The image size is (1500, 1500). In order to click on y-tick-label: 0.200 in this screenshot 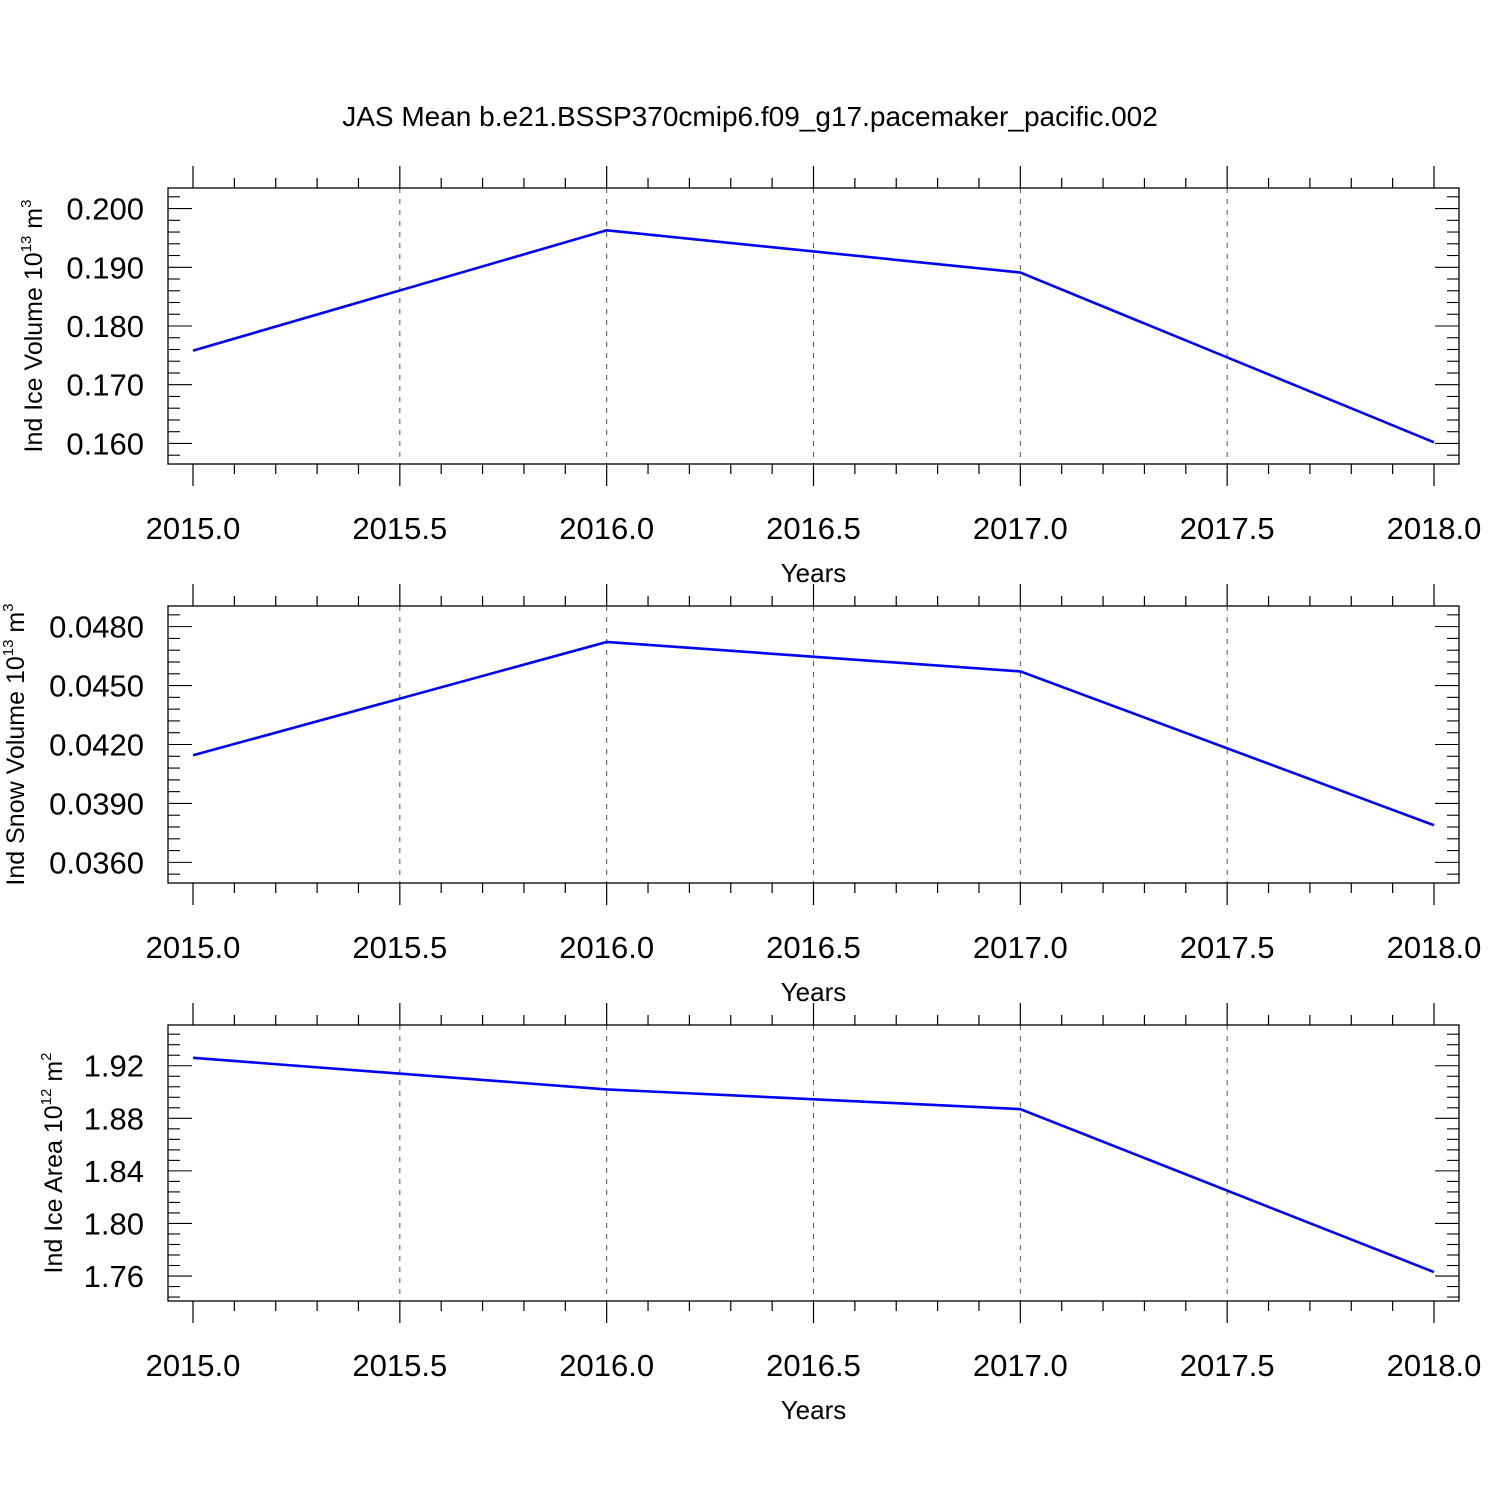, I will do `click(105, 209)`.